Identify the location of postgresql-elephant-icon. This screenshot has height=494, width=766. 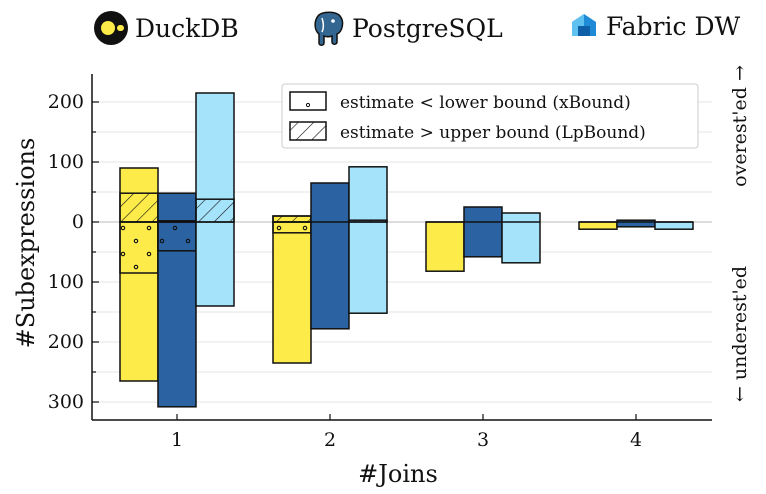
(329, 28).